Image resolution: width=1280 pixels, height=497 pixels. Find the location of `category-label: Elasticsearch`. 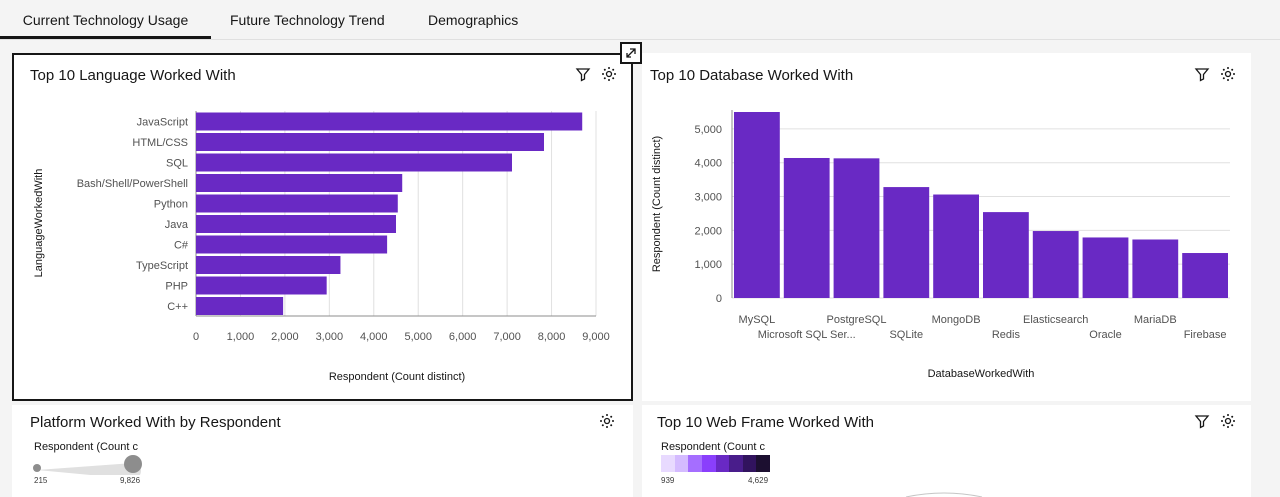

category-label: Elasticsearch is located at coordinates (1055, 320).